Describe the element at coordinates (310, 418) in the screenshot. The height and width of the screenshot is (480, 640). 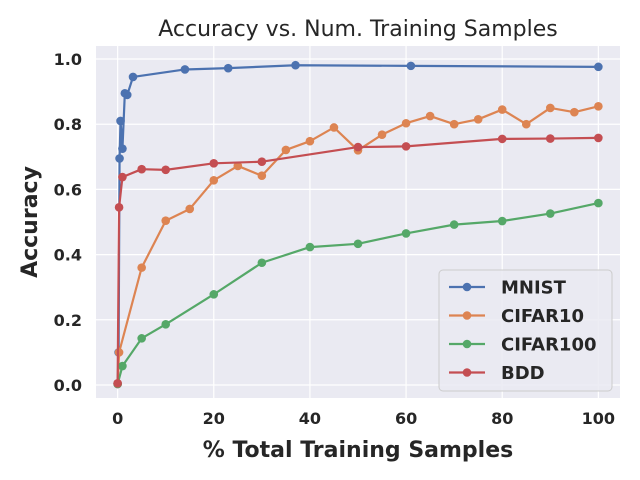
I see `x-tick-label: 40` at that location.